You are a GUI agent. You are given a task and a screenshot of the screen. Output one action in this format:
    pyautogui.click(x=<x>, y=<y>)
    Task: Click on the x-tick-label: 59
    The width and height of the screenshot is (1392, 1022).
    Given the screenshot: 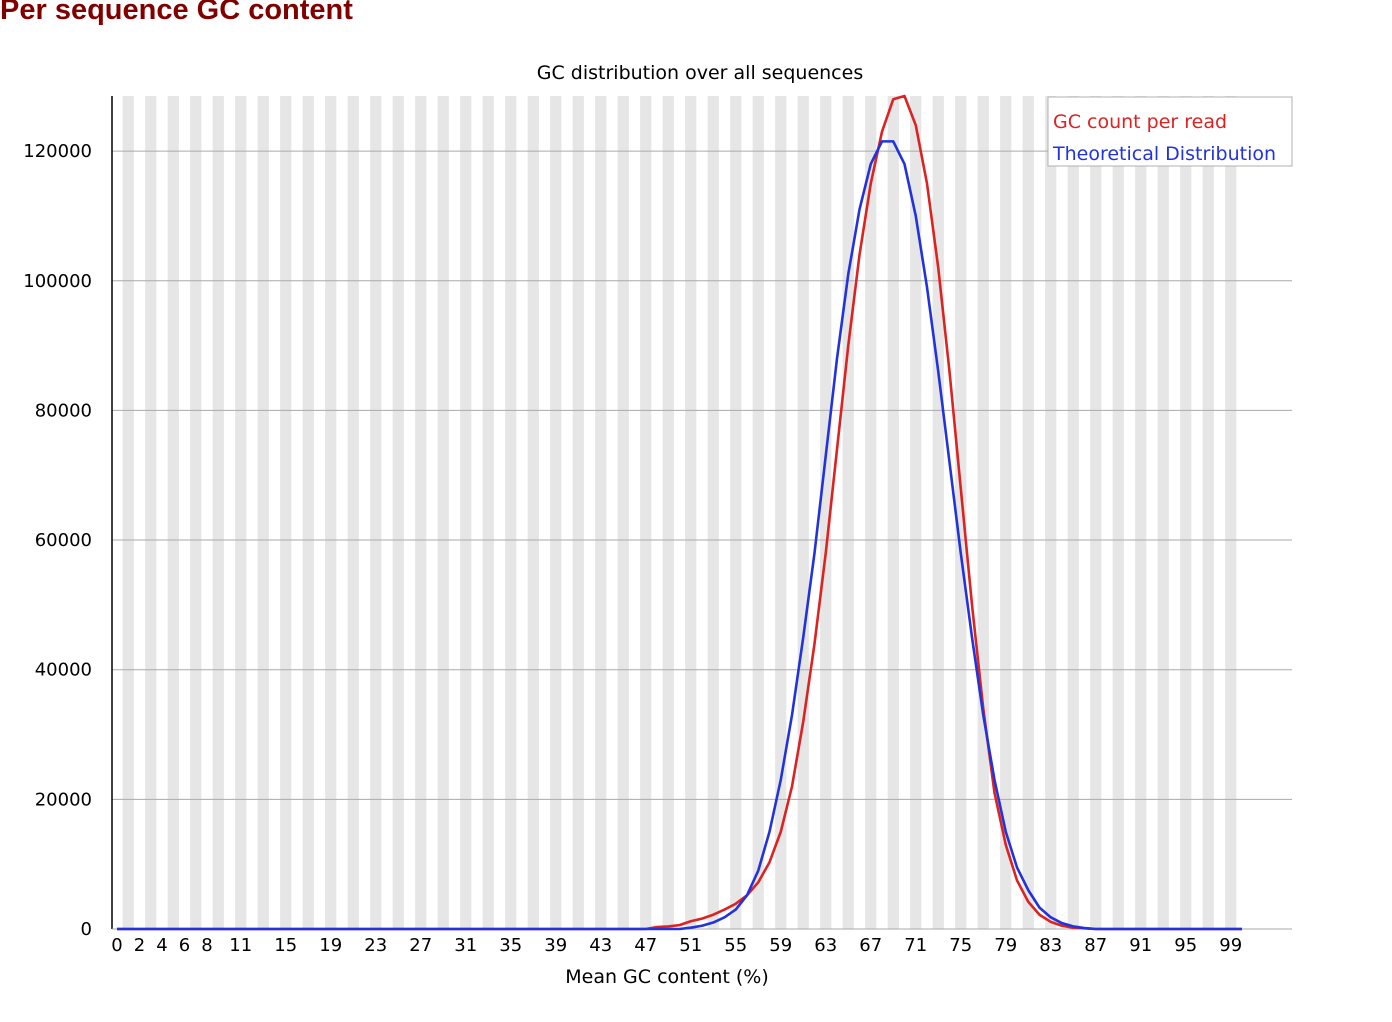 What is the action you would take?
    pyautogui.click(x=780, y=945)
    